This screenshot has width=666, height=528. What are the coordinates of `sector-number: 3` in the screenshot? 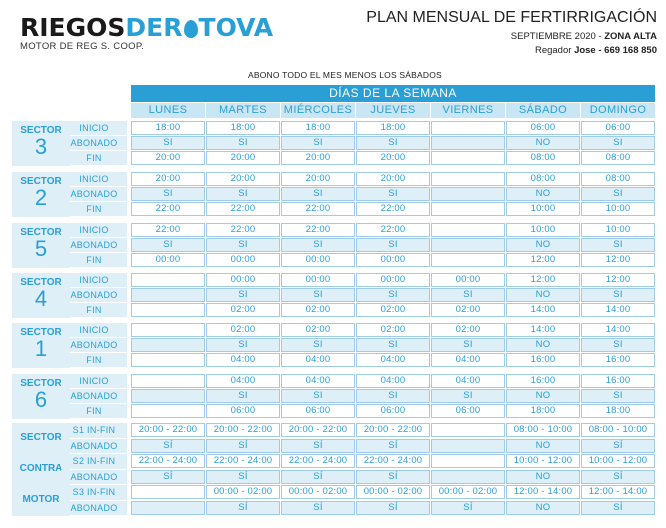 It's located at (41, 146).